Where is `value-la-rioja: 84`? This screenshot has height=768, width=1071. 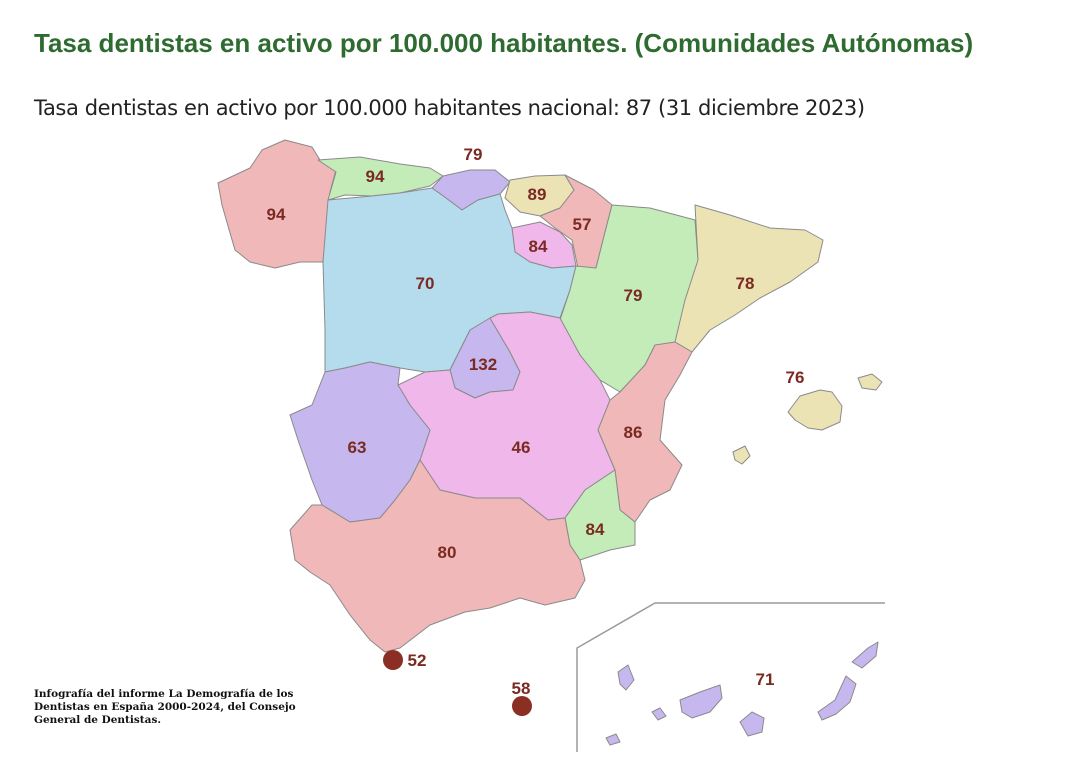 value-la-rioja: 84 is located at coordinates (538, 246).